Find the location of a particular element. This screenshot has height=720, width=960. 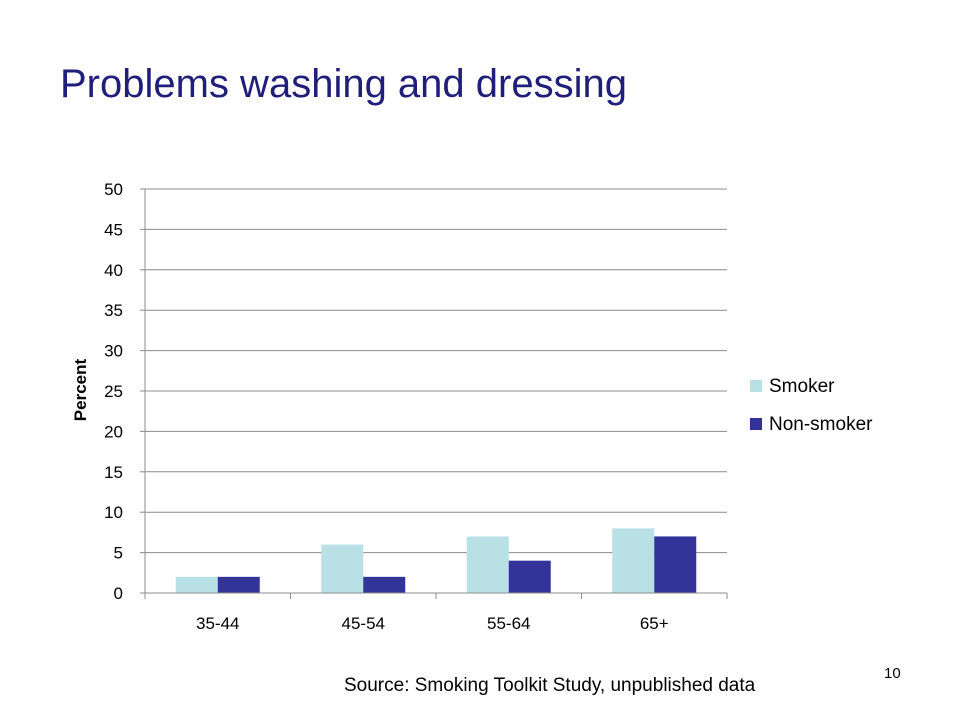

legend-label: Smoker is located at coordinates (802, 386).